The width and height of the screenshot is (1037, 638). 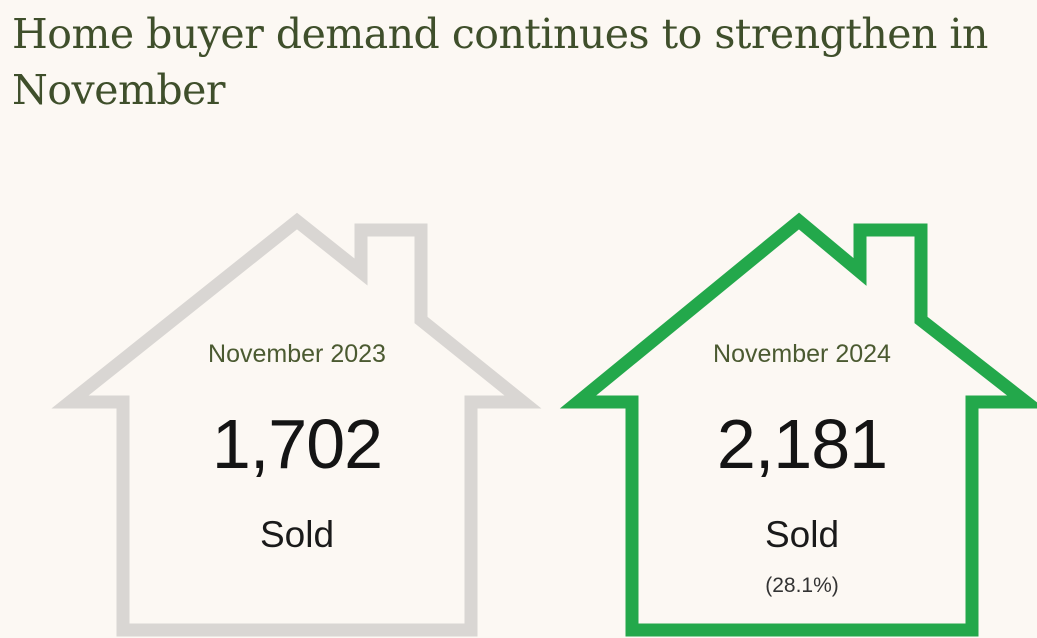 What do you see at coordinates (297, 354) in the screenshot?
I see `period-label: November 2023` at bounding box center [297, 354].